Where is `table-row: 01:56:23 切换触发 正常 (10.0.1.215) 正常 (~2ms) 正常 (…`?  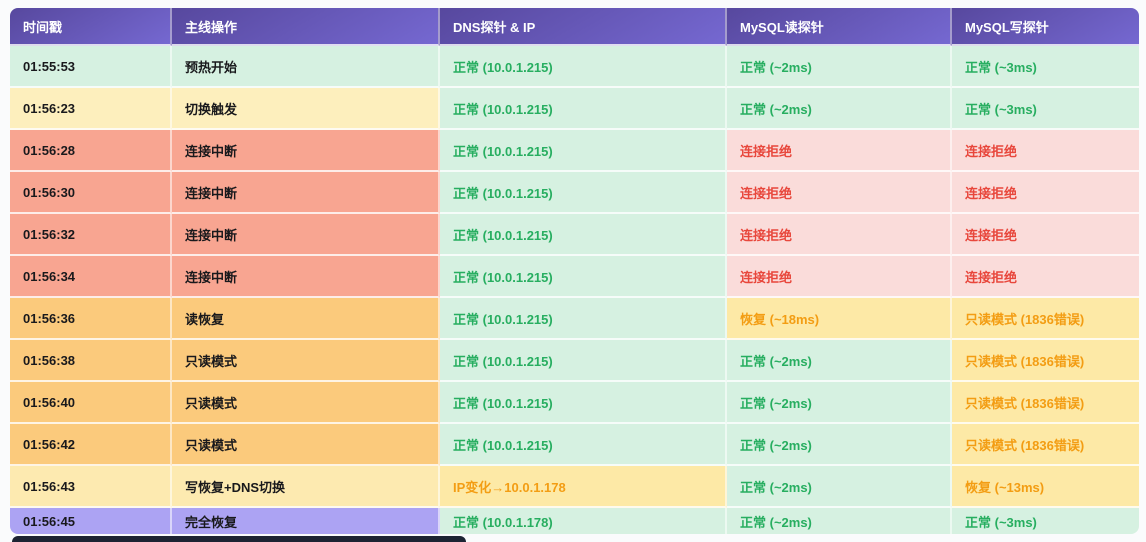 table-row: 01:56:23 切换触发 正常 (10.0.1.215) 正常 (~2ms) 正常 (… is located at coordinates (574, 109).